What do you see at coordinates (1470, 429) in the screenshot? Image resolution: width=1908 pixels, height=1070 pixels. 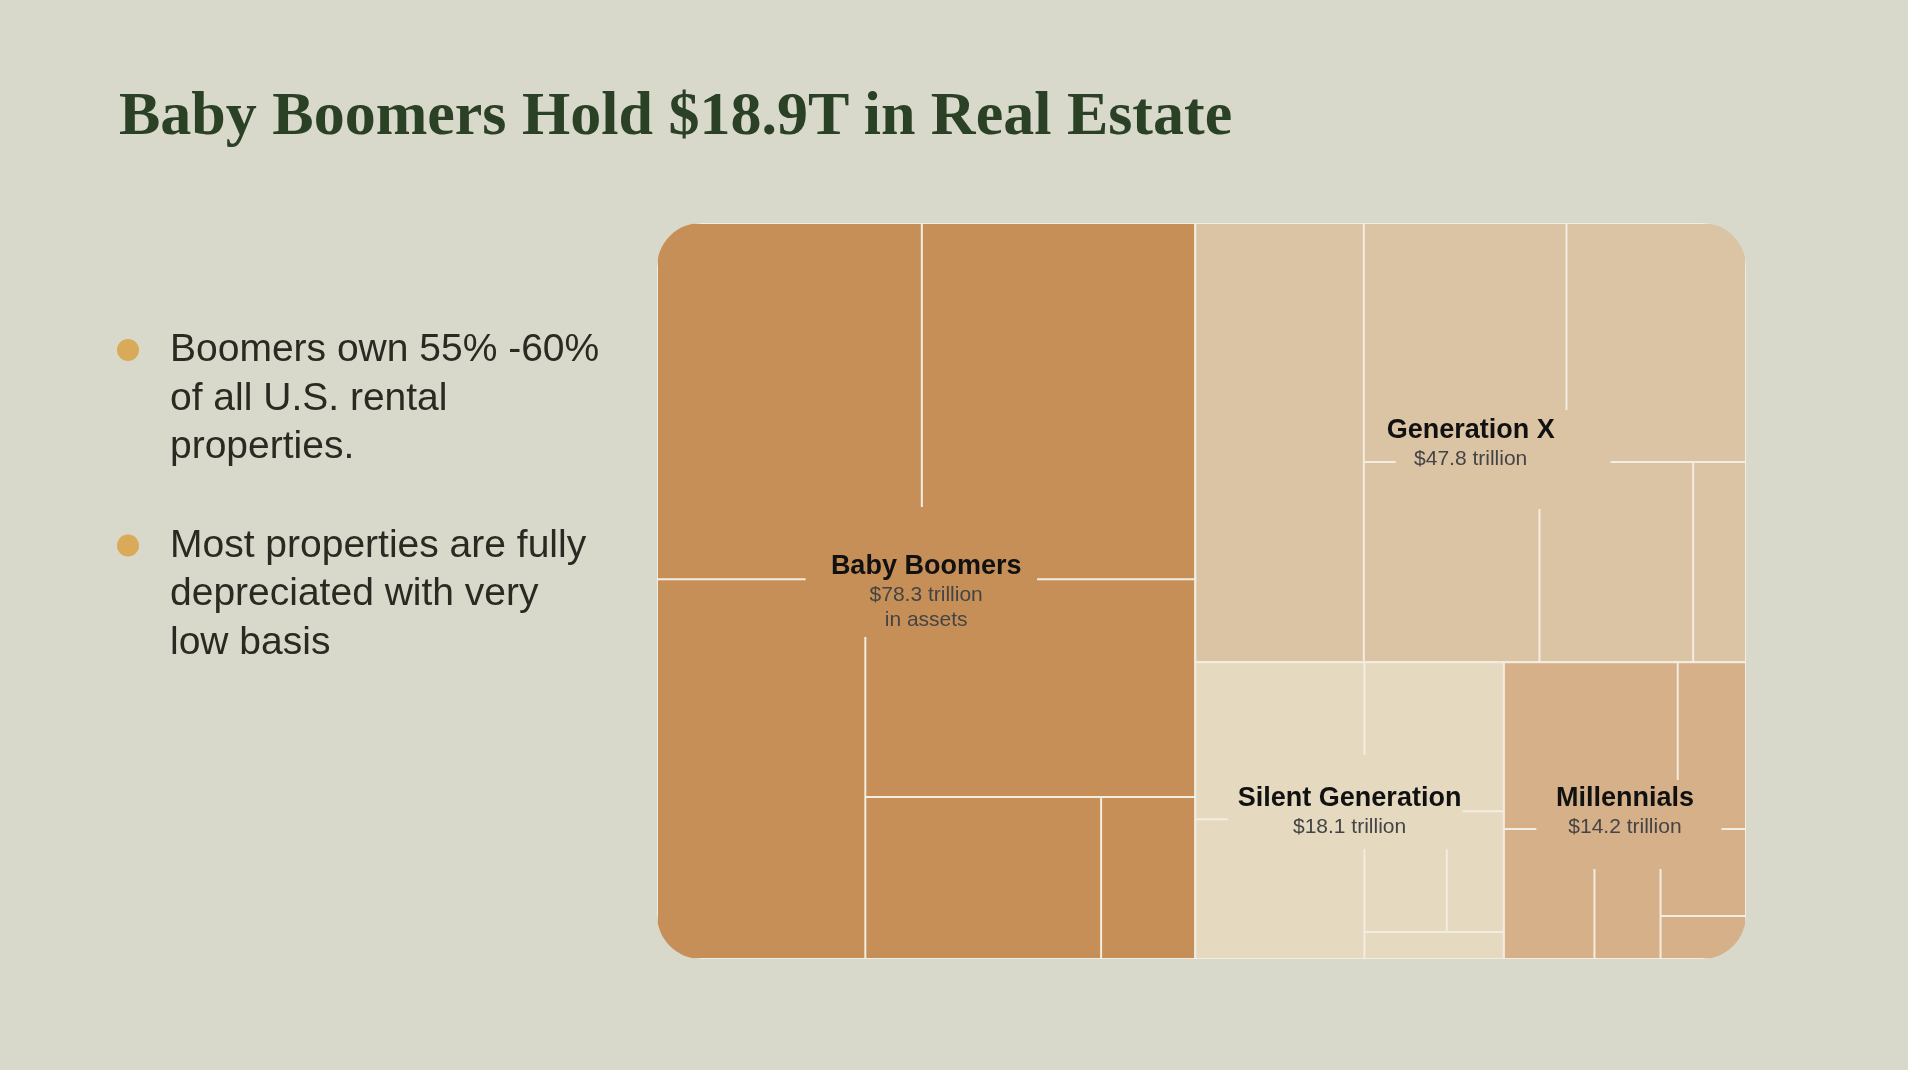 I see `category-label: Generation X` at bounding box center [1470, 429].